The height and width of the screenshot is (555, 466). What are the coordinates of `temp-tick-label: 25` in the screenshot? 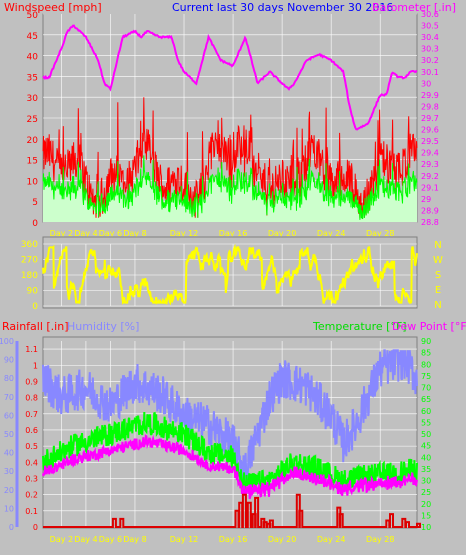 It's located at (426, 492).